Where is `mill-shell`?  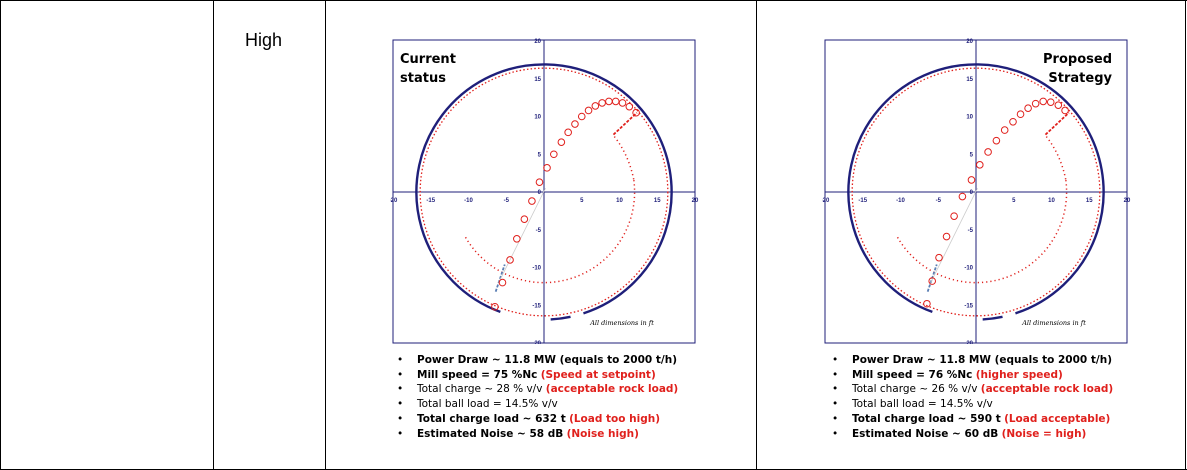 mill-shell is located at coordinates (976, 189).